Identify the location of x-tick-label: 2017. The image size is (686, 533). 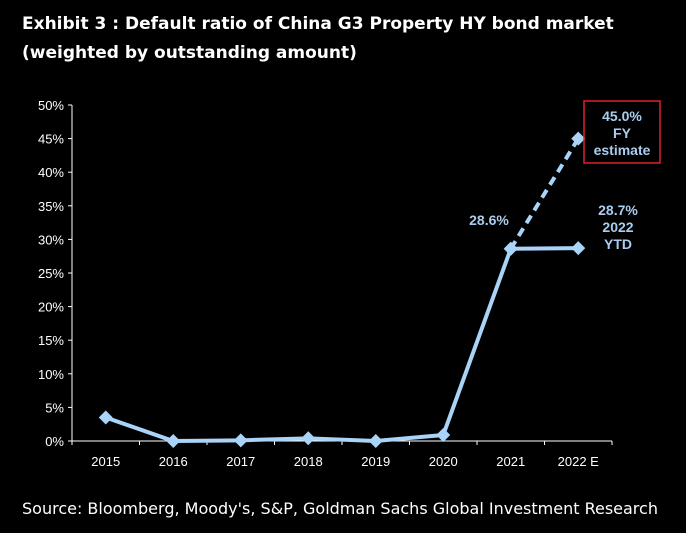
(240, 461).